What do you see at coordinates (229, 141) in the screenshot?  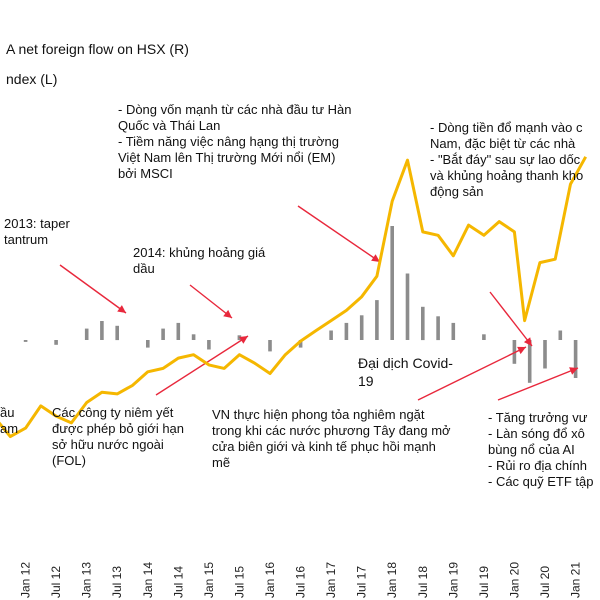 I see `annotation-line: - Tiềm năng việc nâng hạng thị trường` at bounding box center [229, 141].